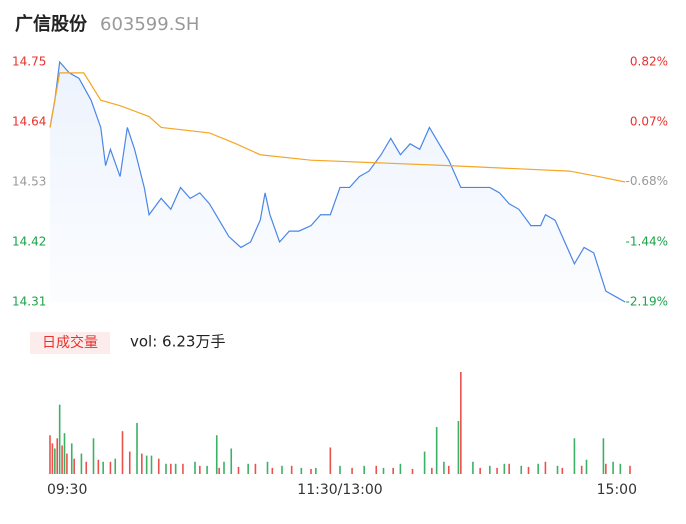 The width and height of the screenshot is (686, 524). What do you see at coordinates (29, 302) in the screenshot?
I see `y-tick-label: 14.31` at bounding box center [29, 302].